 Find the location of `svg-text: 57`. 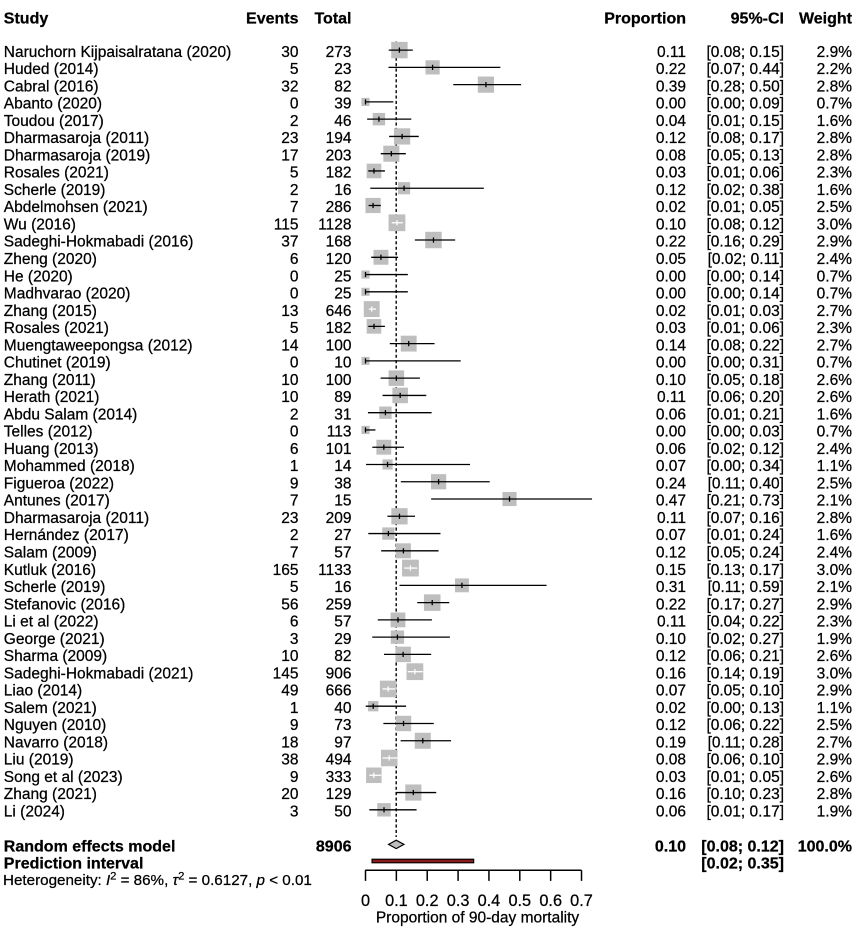

svg-text: 57 is located at coordinates (342, 622).